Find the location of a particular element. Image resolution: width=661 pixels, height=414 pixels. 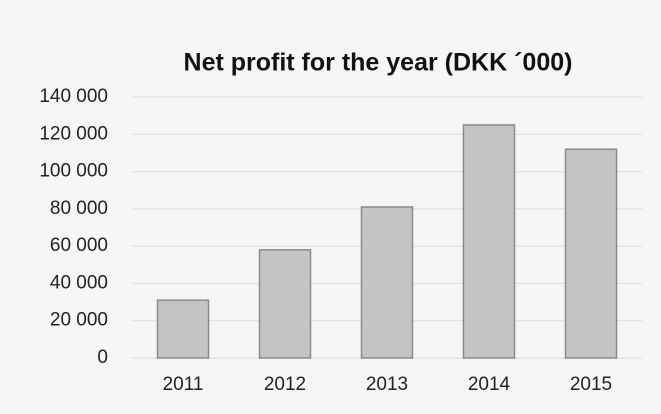

x-tick-label: 2012 is located at coordinates (285, 384).